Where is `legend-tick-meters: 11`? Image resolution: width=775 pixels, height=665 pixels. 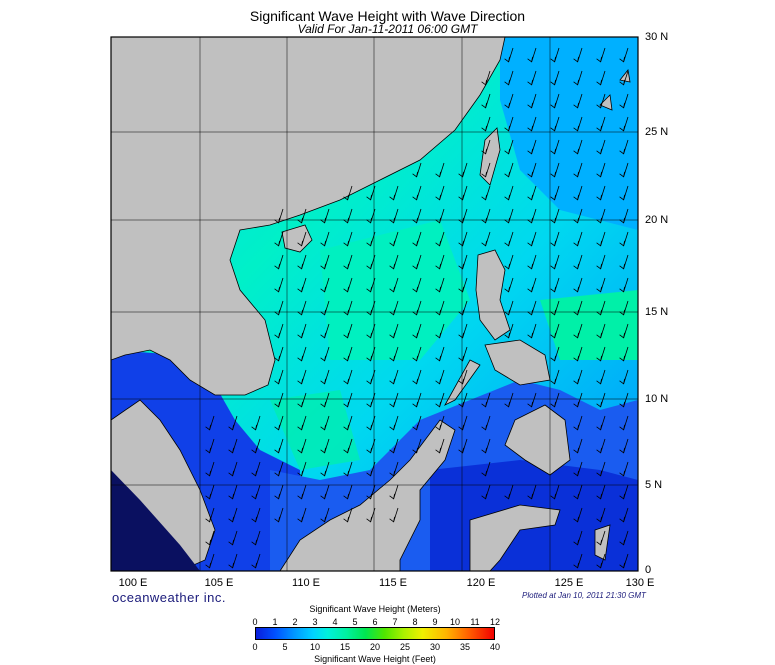 legend-tick-meters: 11 is located at coordinates (475, 622).